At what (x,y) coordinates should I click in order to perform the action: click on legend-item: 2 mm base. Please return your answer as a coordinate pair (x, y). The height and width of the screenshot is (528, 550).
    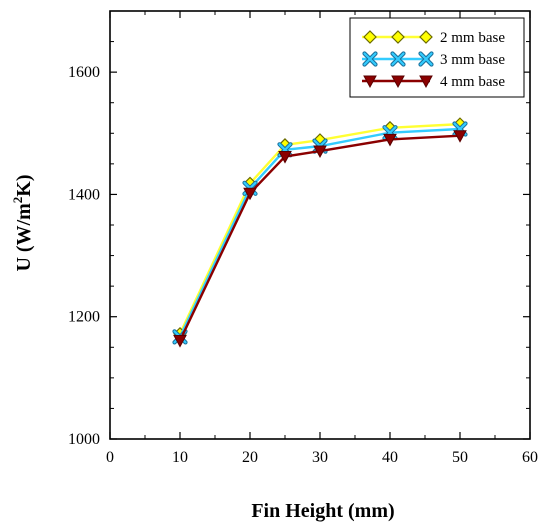
    Looking at the image, I should click on (433, 38).